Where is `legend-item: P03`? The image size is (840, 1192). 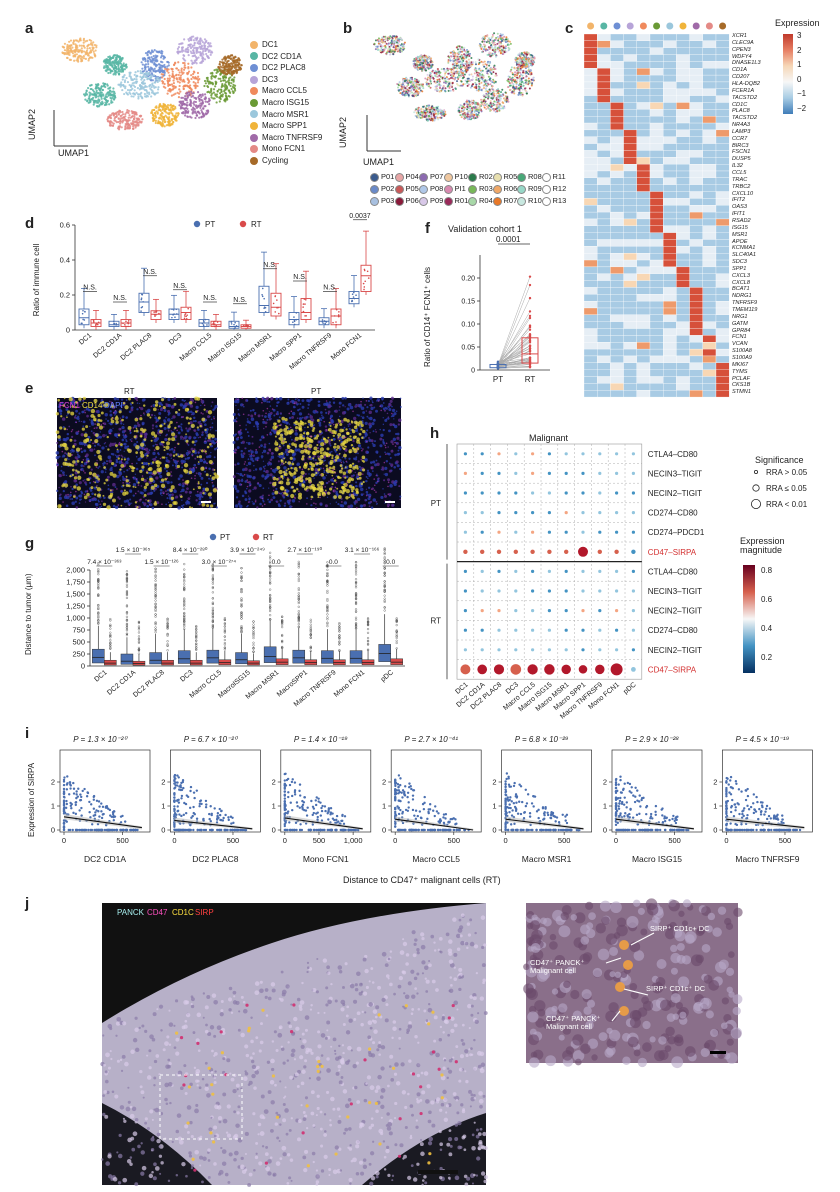 legend-item: P03 is located at coordinates (382, 201).